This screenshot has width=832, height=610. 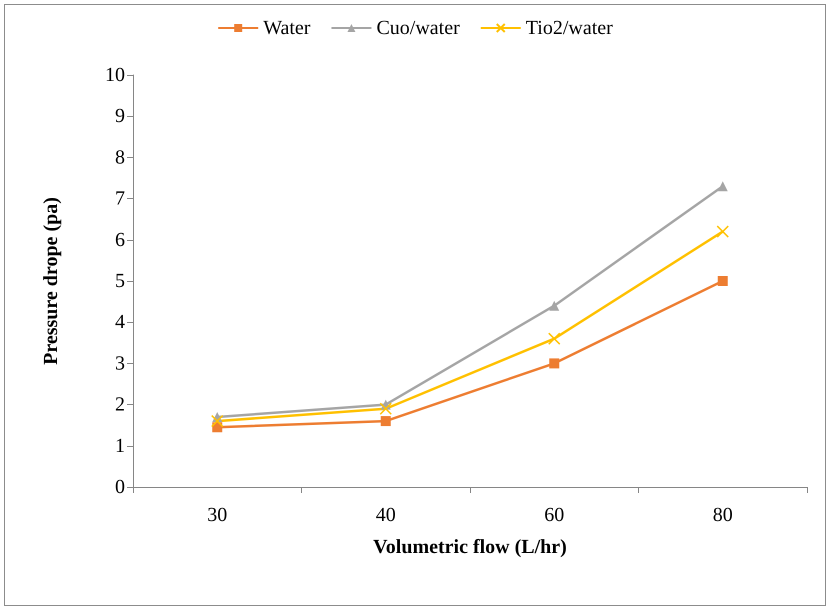 I want to click on y-axis-title: Pressure drope (pa), so click(x=51, y=281).